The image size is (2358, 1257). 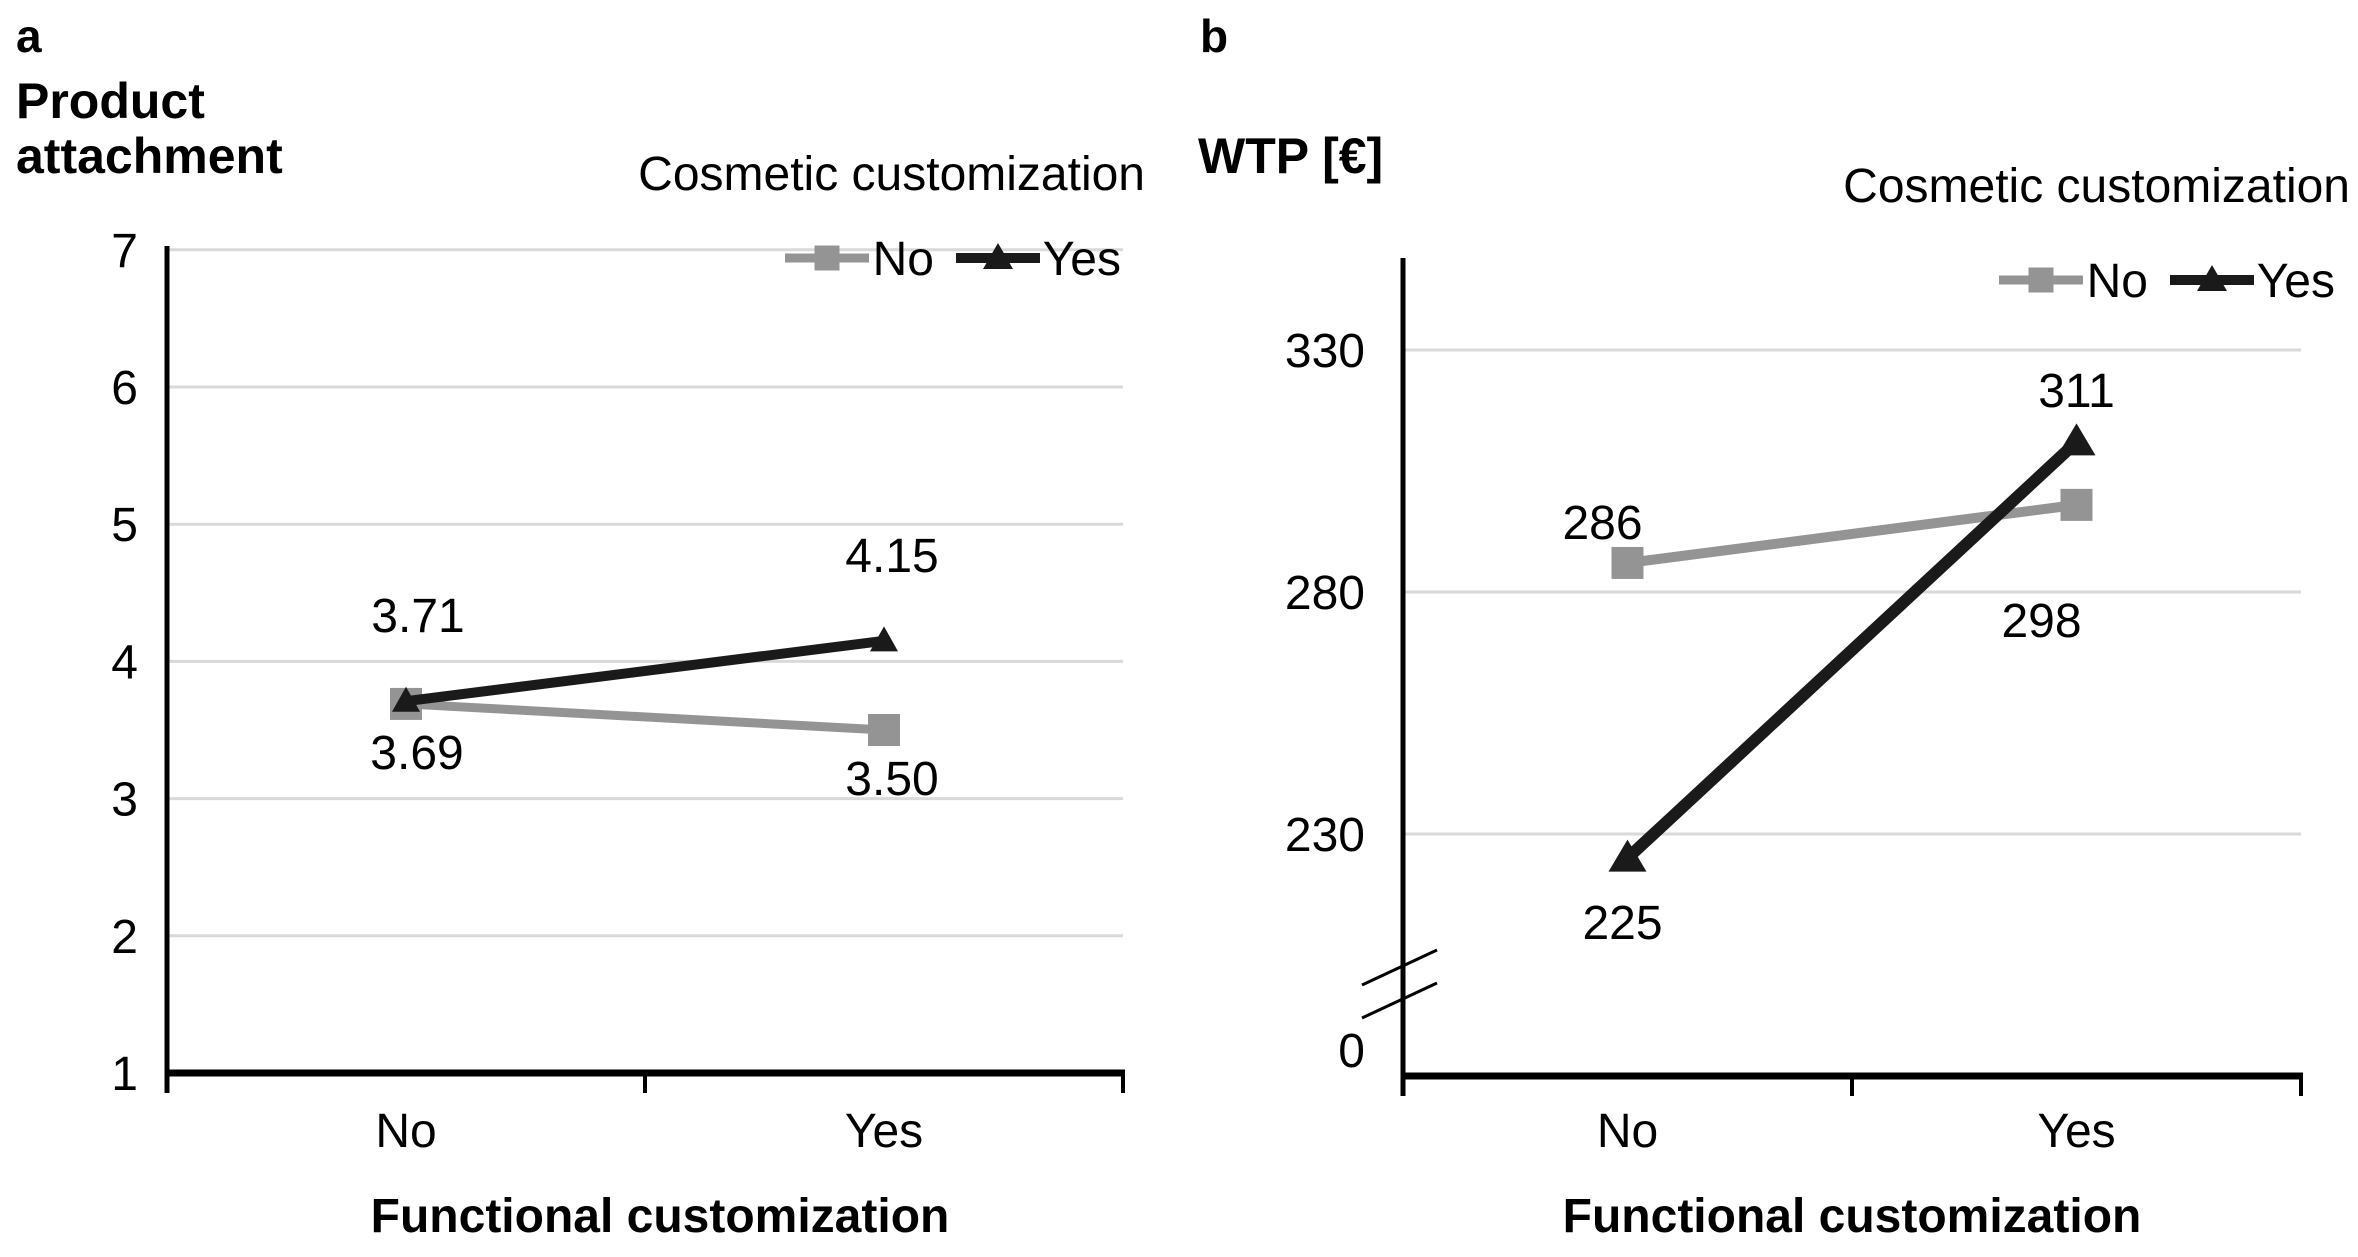 What do you see at coordinates (124, 1074) in the screenshot?
I see `ytick-label: 1` at bounding box center [124, 1074].